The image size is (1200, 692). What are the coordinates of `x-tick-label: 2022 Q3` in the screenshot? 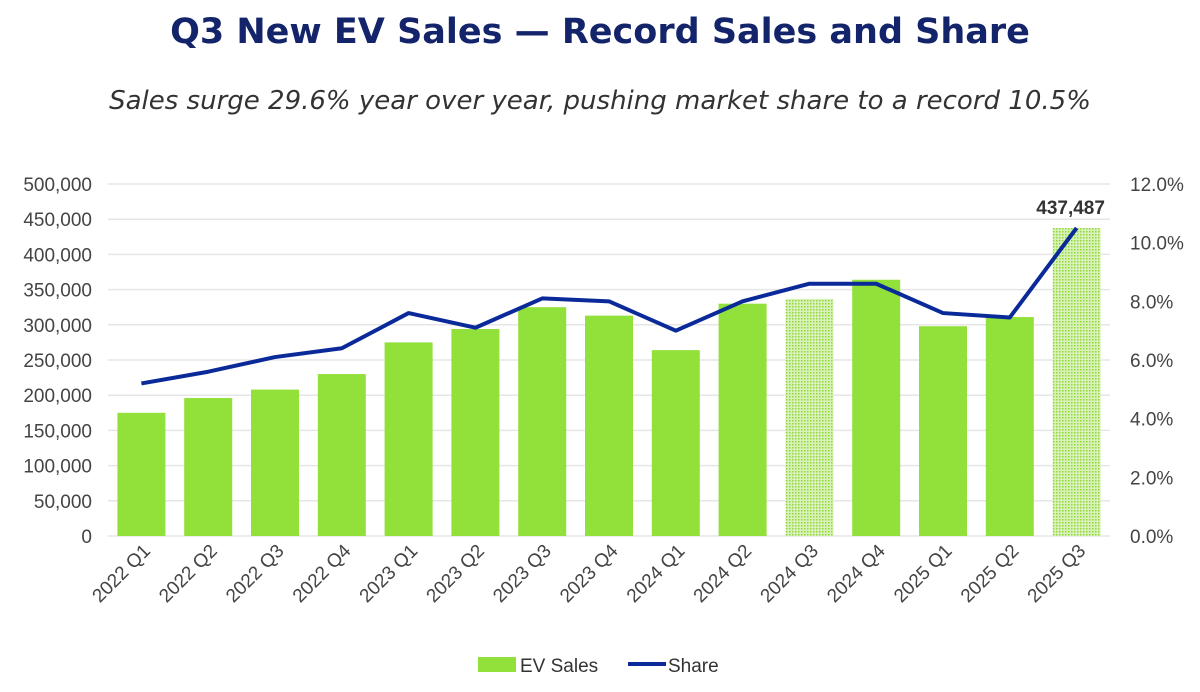 It's located at (255, 574).